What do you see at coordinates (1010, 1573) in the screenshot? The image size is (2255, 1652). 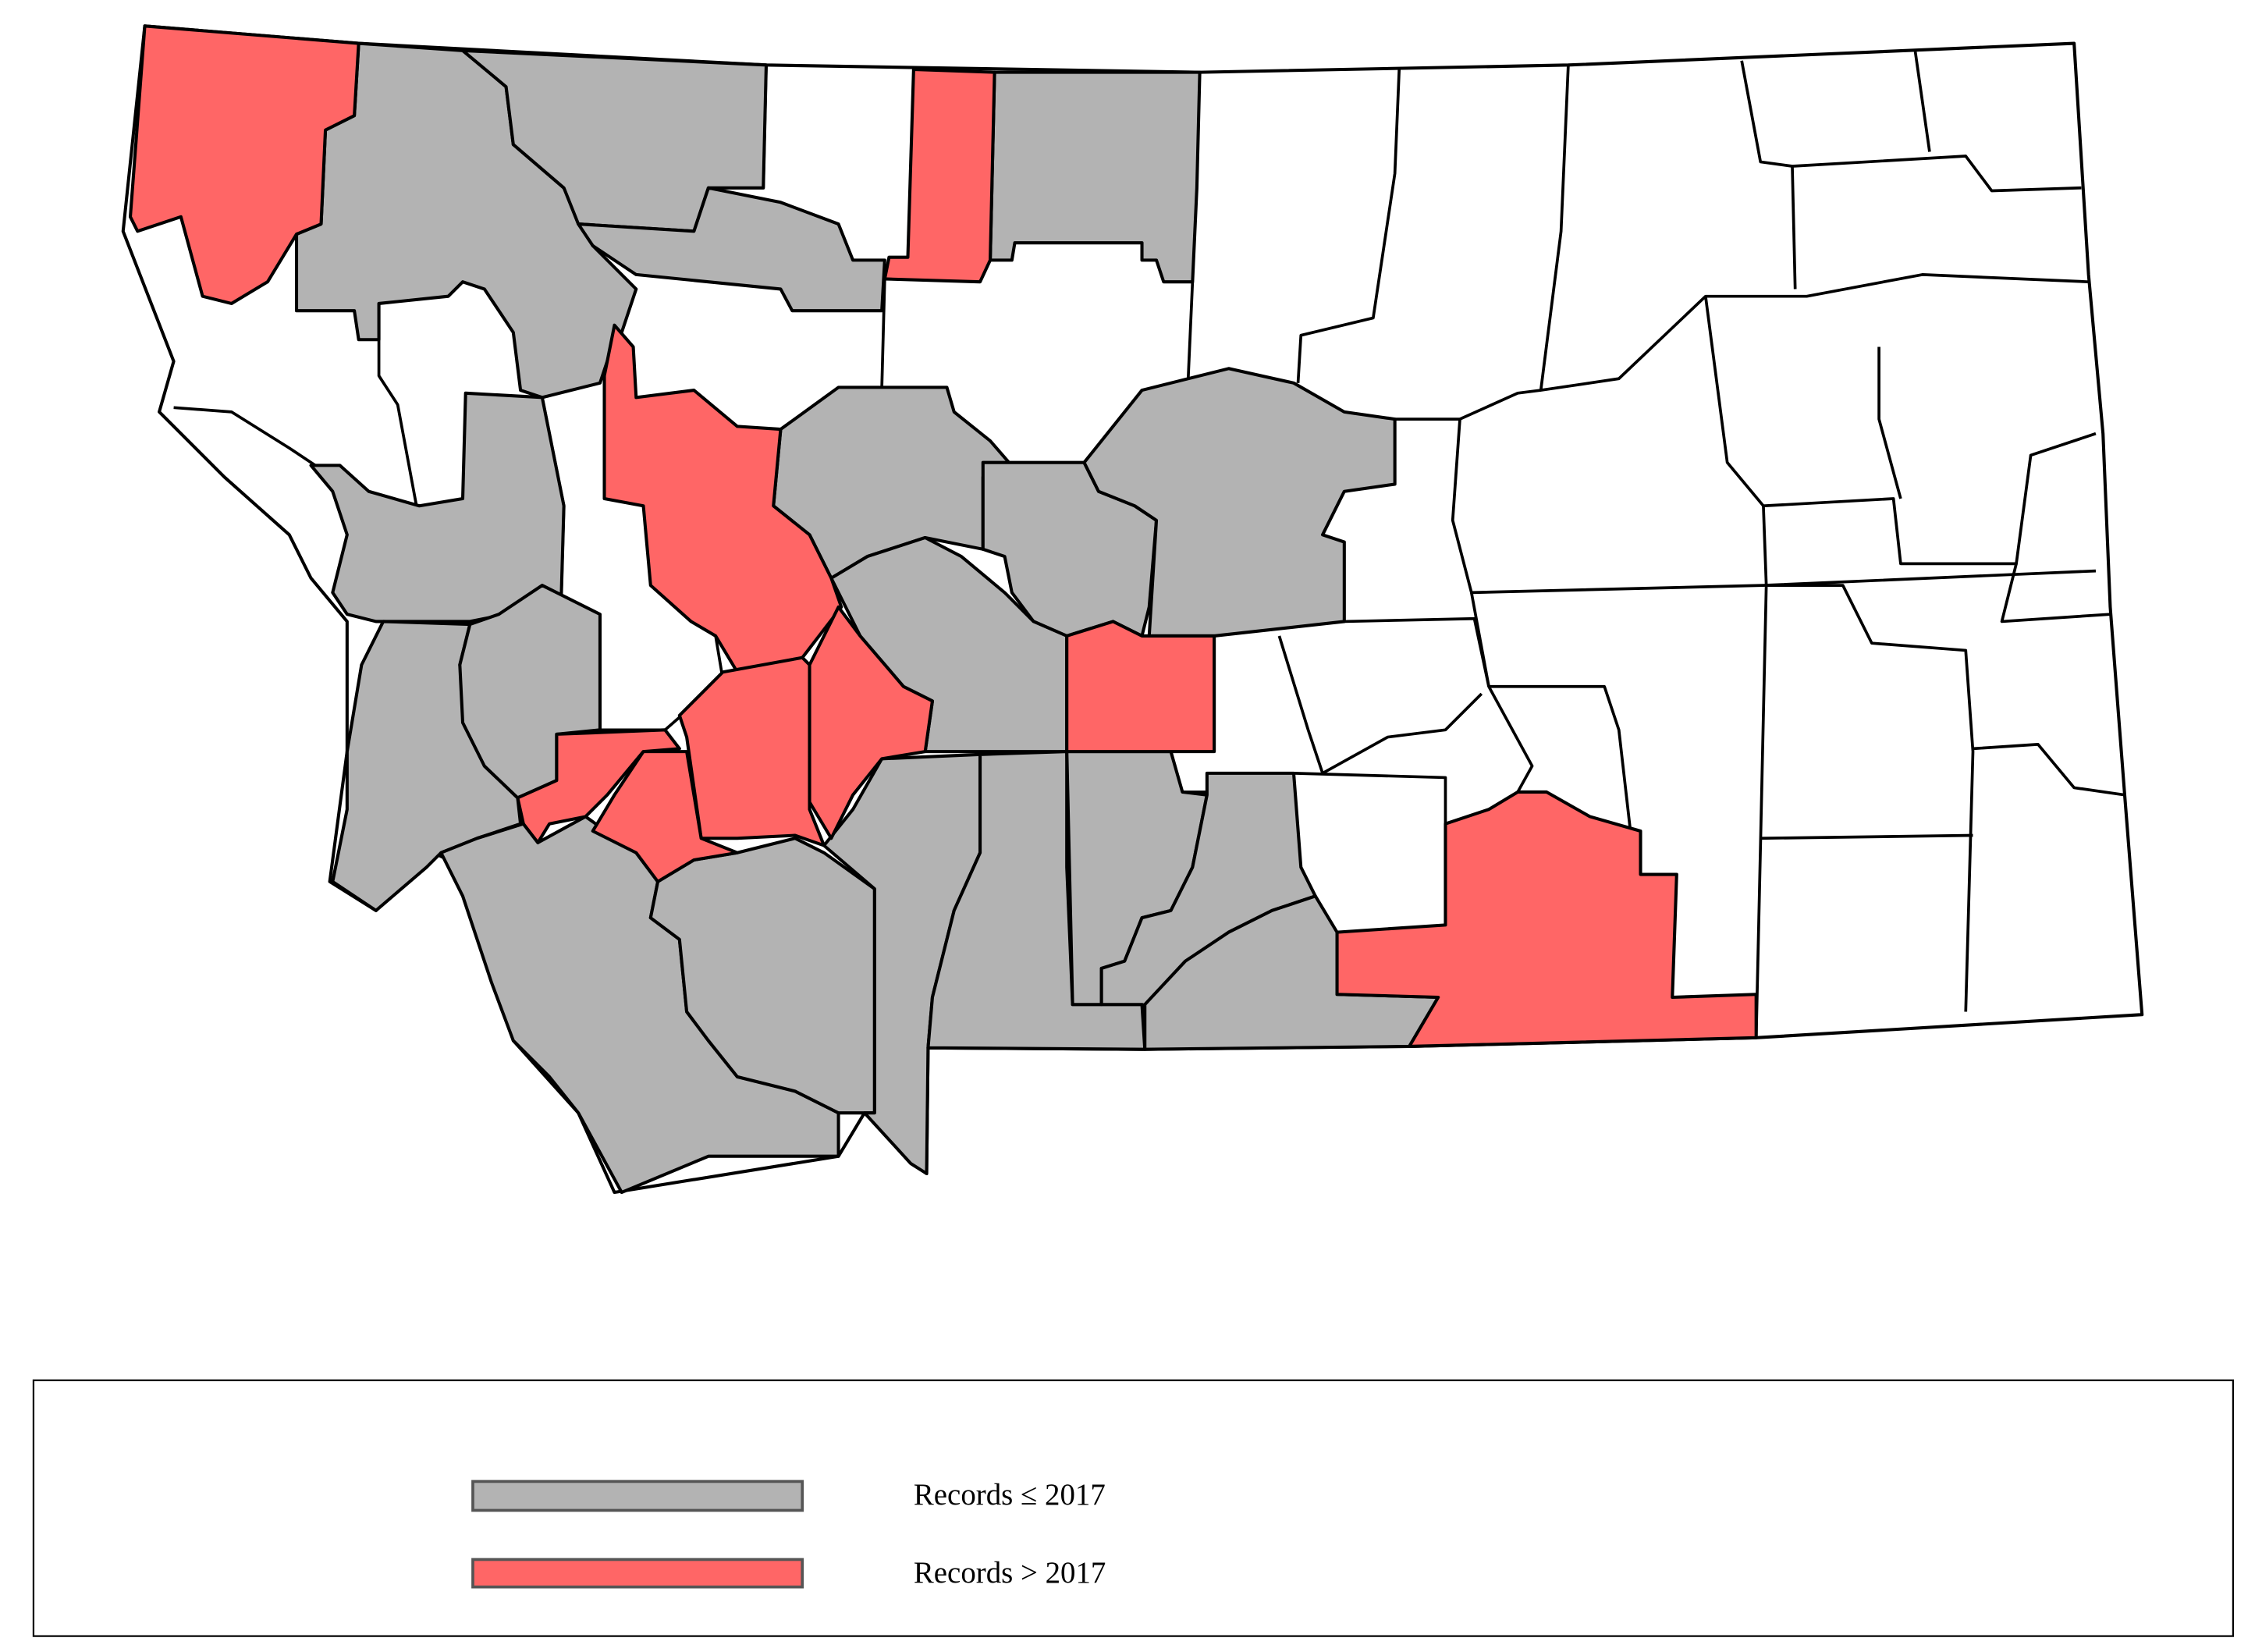 I see `legend-label-gt-2017: Records > 2017` at bounding box center [1010, 1573].